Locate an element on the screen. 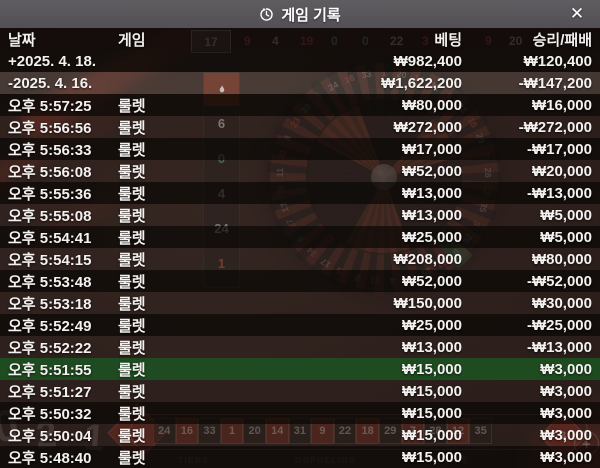  column-header-game: 게임 is located at coordinates (132, 40).